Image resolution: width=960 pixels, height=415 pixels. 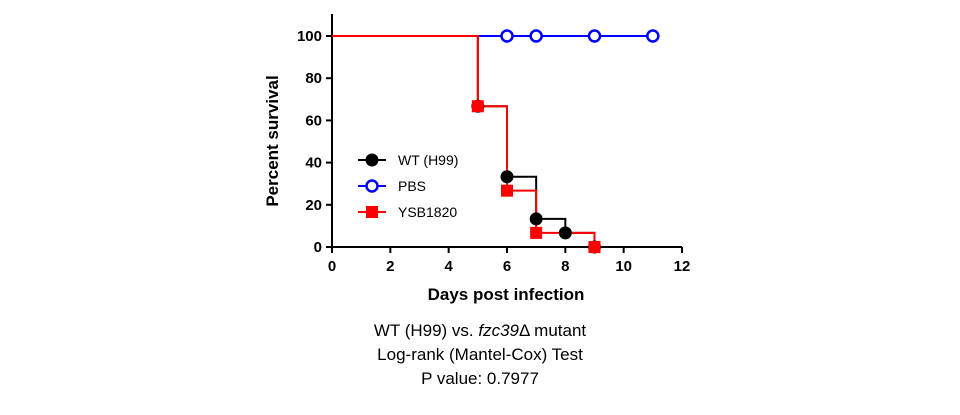 I want to click on x-tick-label: 2, so click(x=390, y=266).